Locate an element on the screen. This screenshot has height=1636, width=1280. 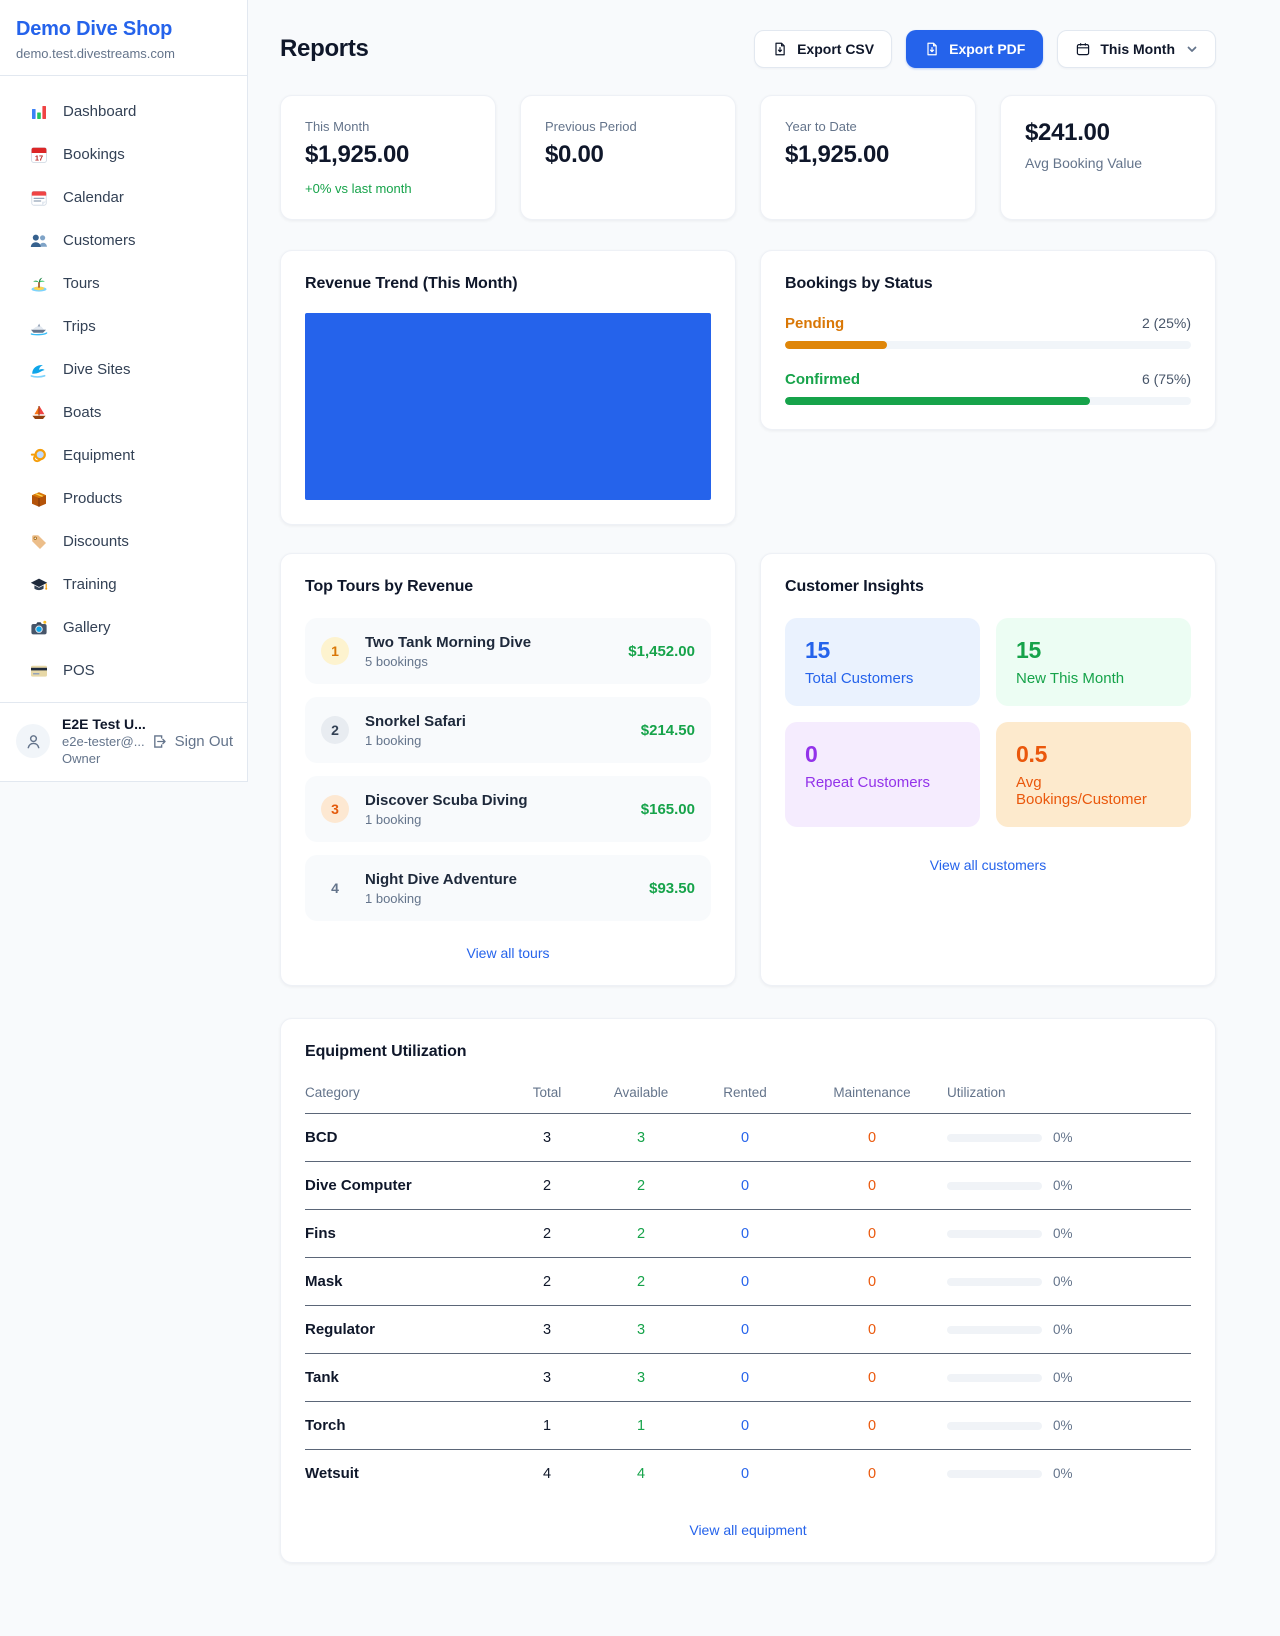
view-all-equipment-link: View all equipment is located at coordinates (748, 1530).